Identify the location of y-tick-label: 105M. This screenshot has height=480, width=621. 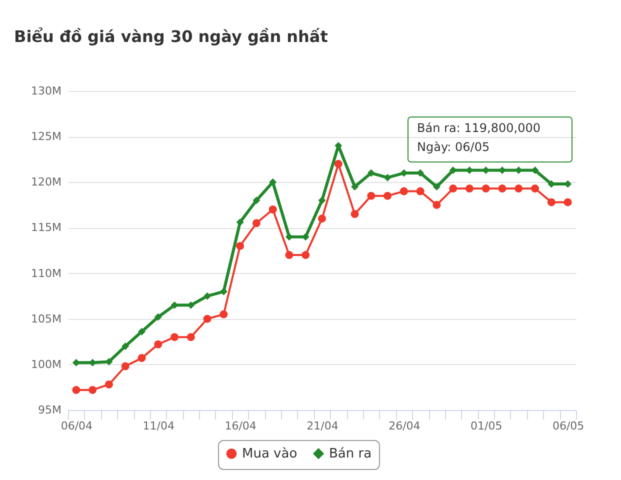
(46, 319).